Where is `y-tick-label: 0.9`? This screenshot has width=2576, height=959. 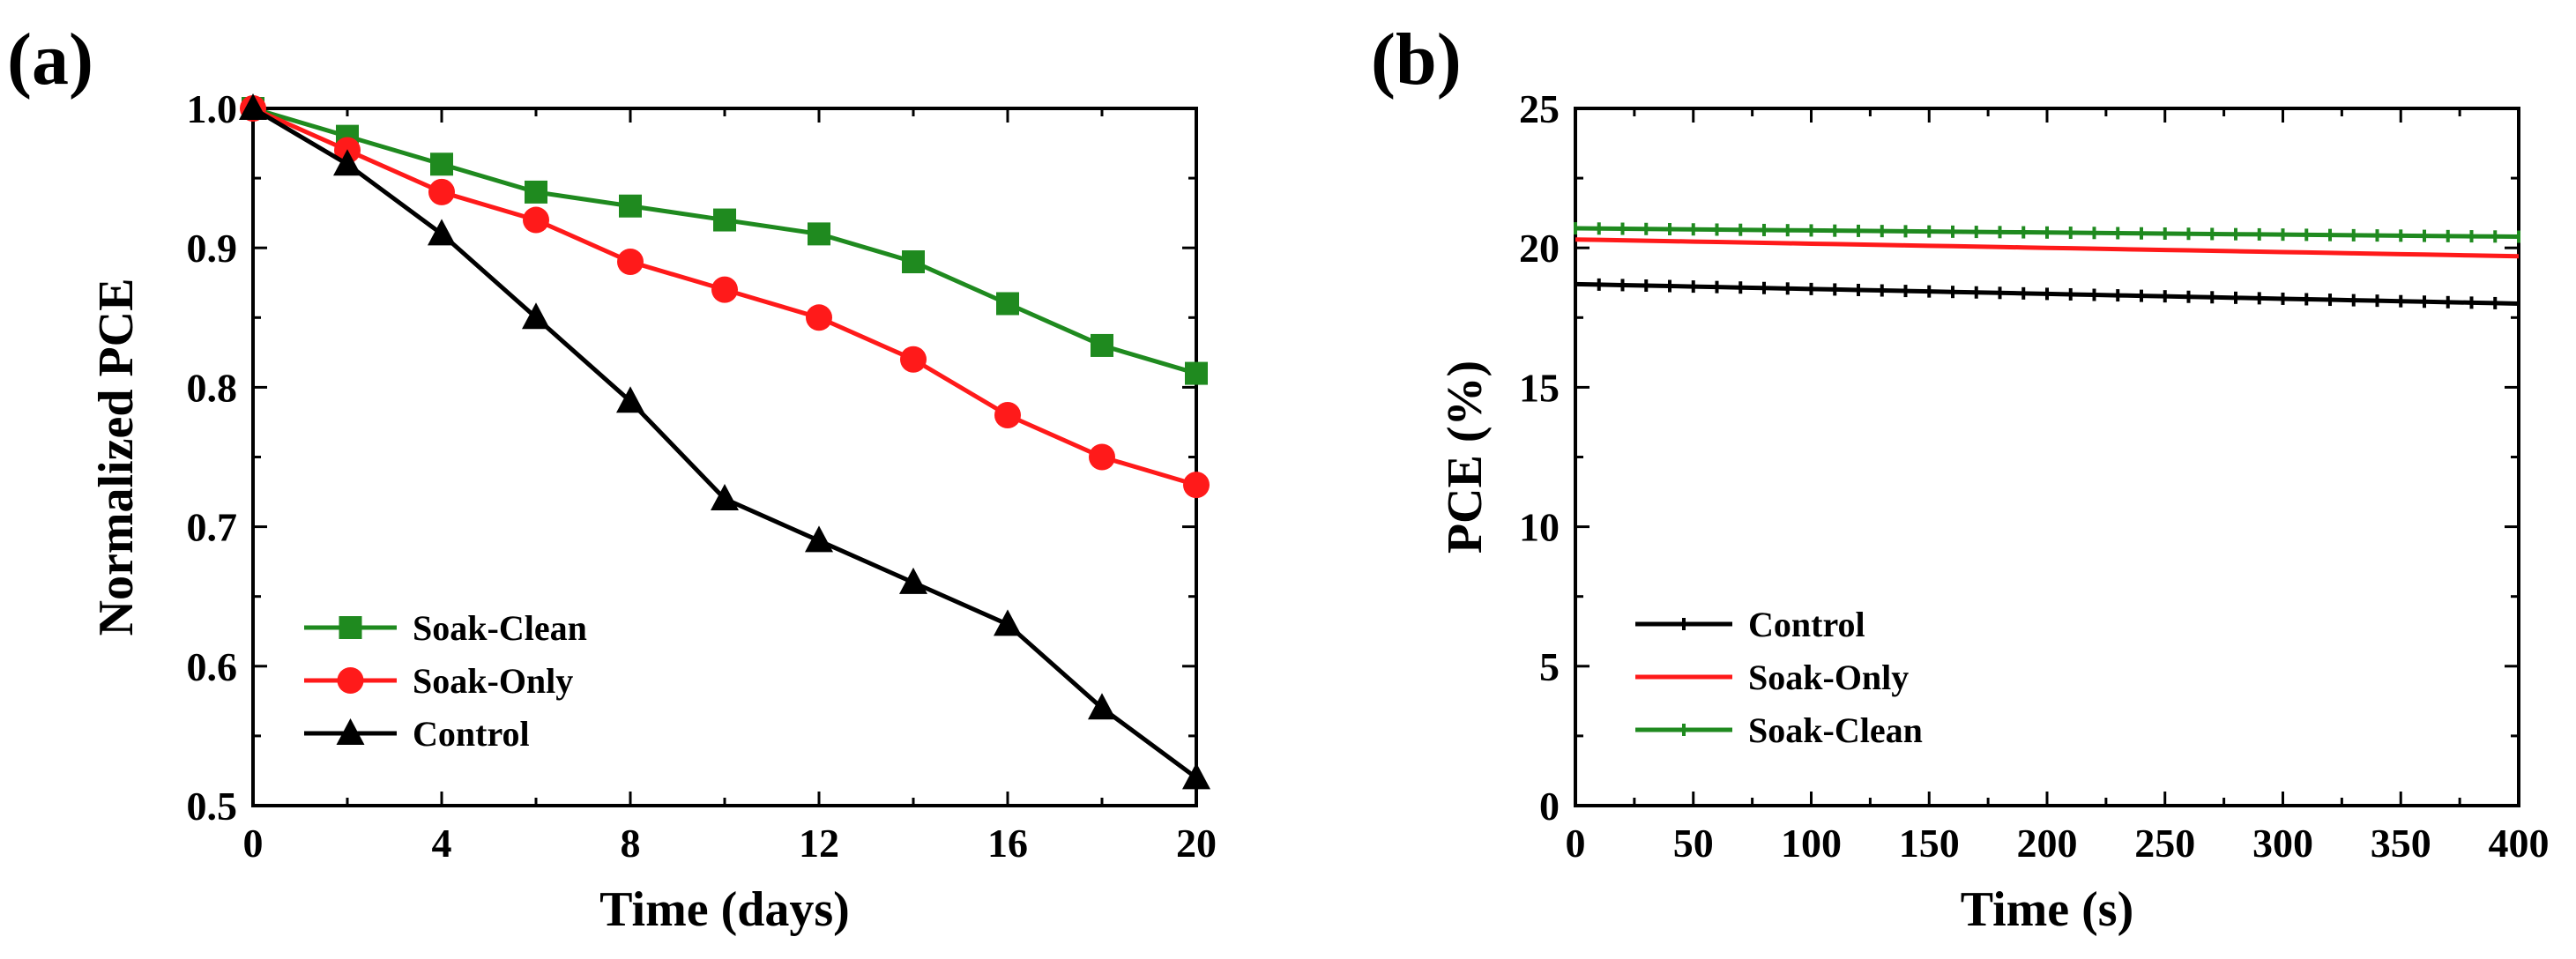 y-tick-label: 0.9 is located at coordinates (213, 249).